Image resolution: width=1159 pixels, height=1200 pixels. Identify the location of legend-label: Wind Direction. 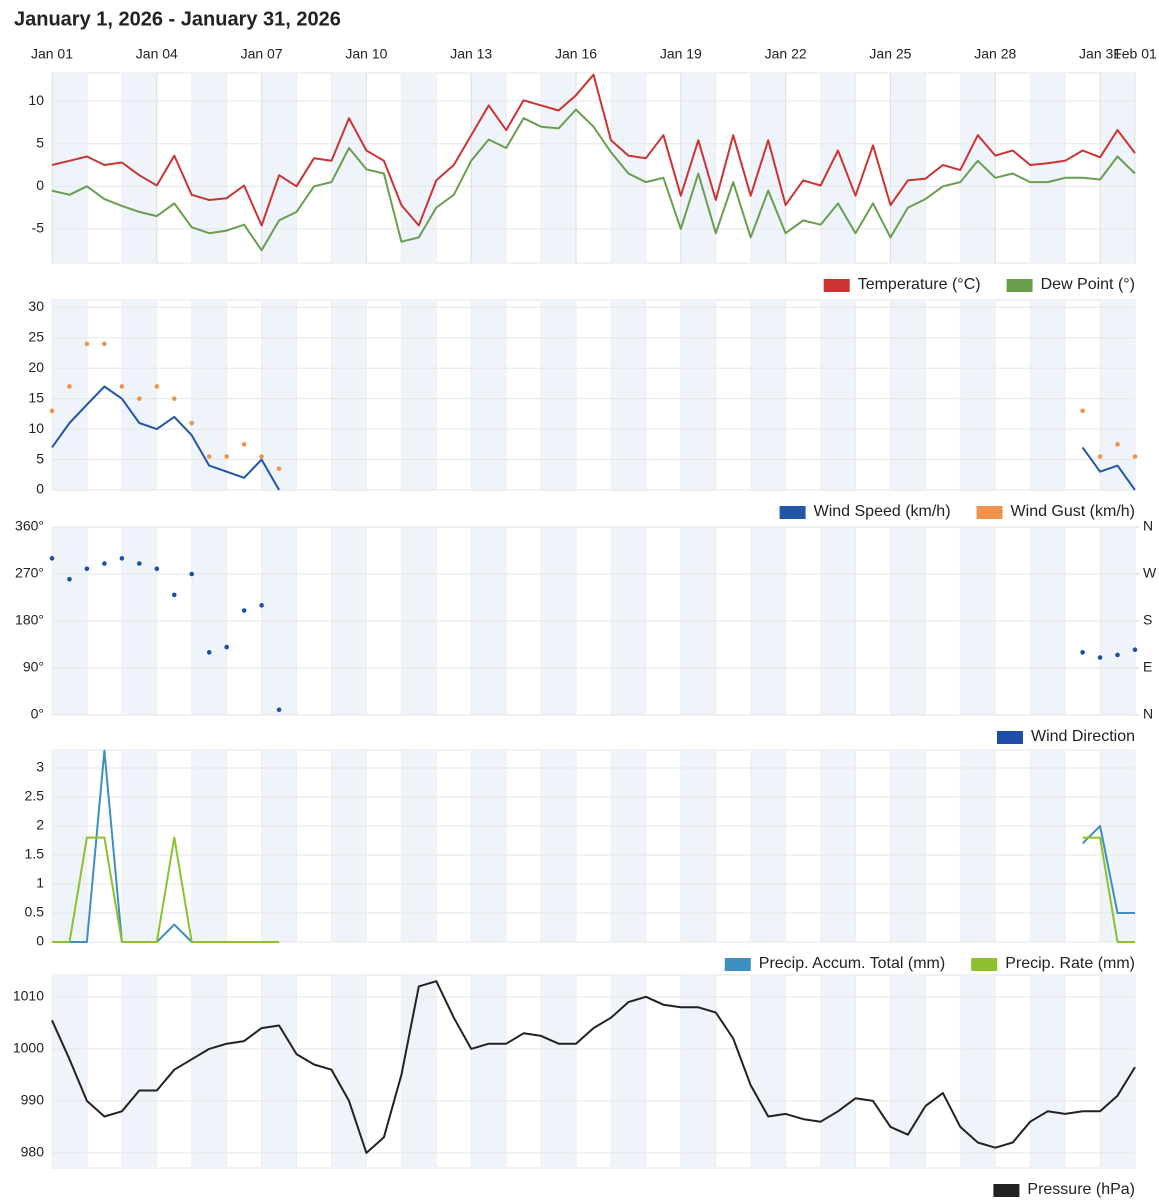
(1083, 736).